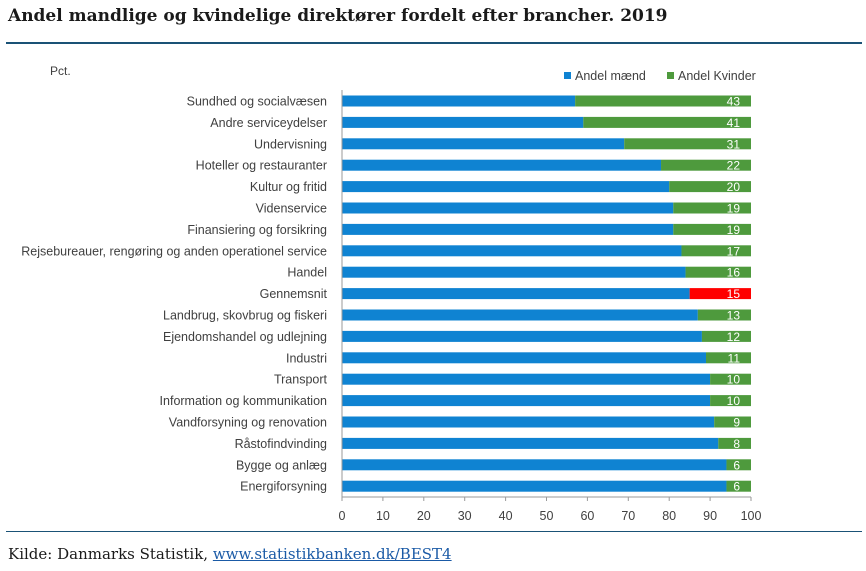  I want to click on source-prefix: Kilde: Danmarks Statistik,, so click(110, 554).